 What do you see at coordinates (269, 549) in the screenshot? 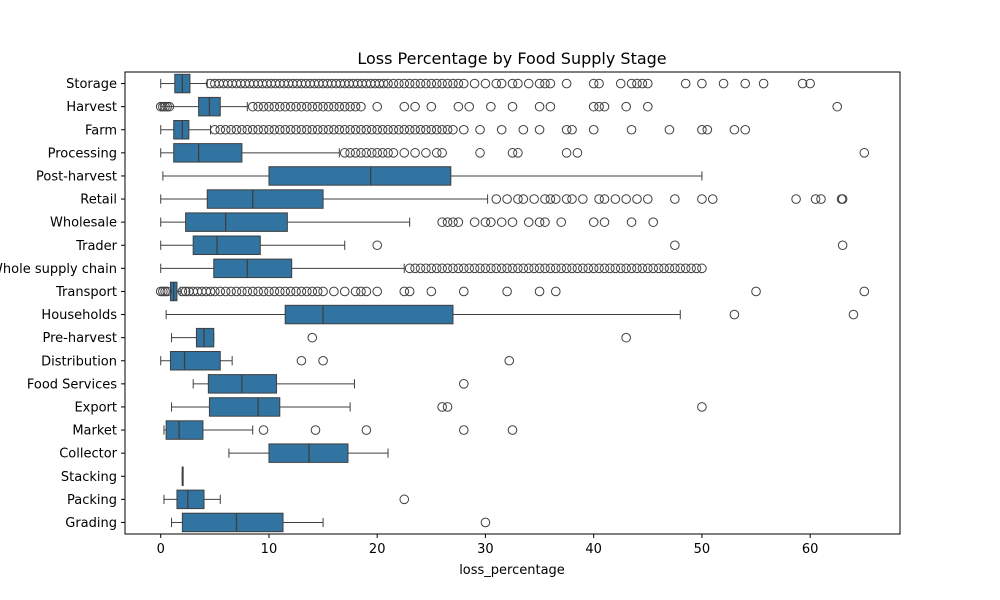
I see `x-tick-label: 10` at bounding box center [269, 549].